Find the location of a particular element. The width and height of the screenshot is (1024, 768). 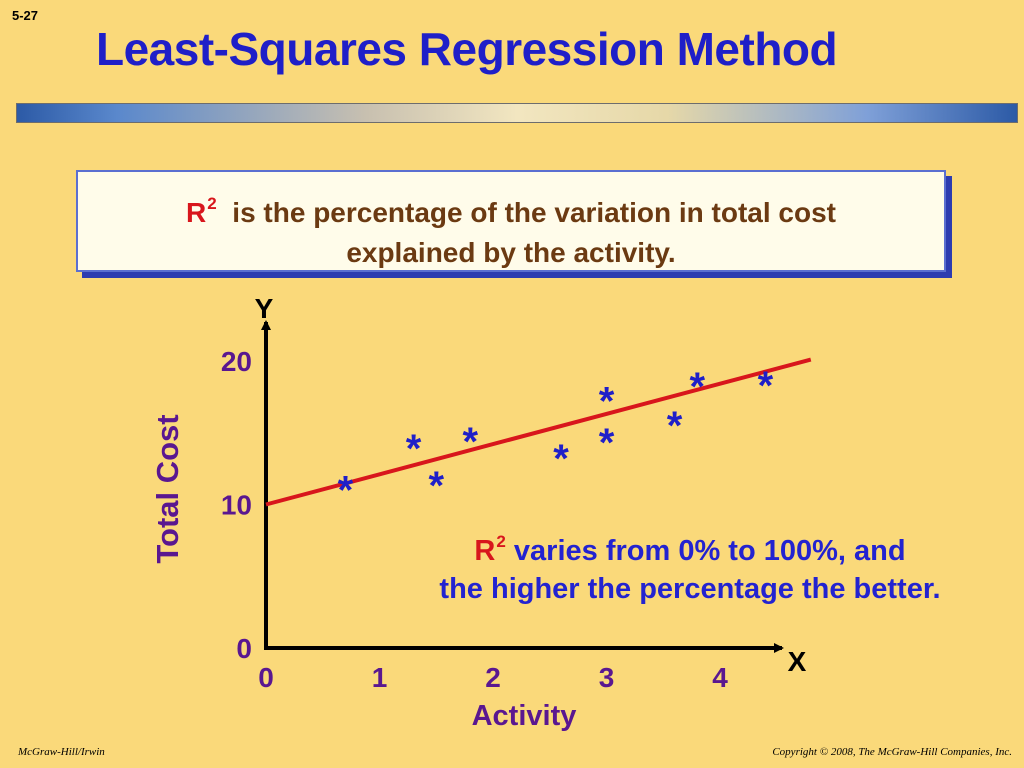

slide-number: 5-27 is located at coordinates (25, 15).